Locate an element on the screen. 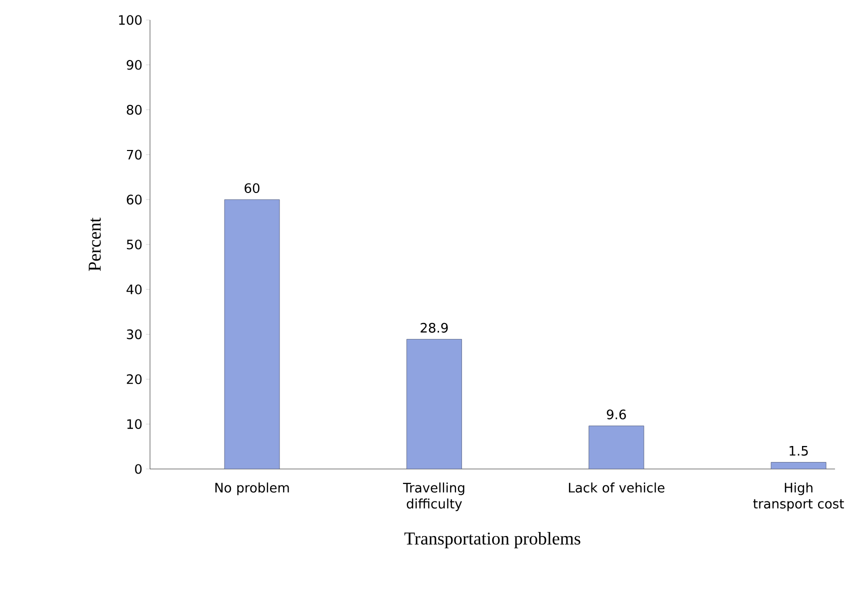 Image resolution: width=852 pixels, height=609 pixels. y-tick-label: 100 is located at coordinates (130, 20).